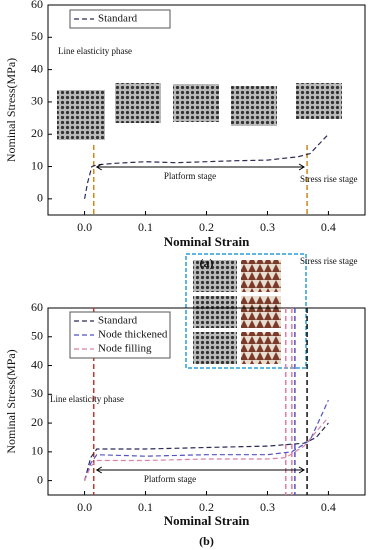  I want to click on photos-a, so click(199, 111).